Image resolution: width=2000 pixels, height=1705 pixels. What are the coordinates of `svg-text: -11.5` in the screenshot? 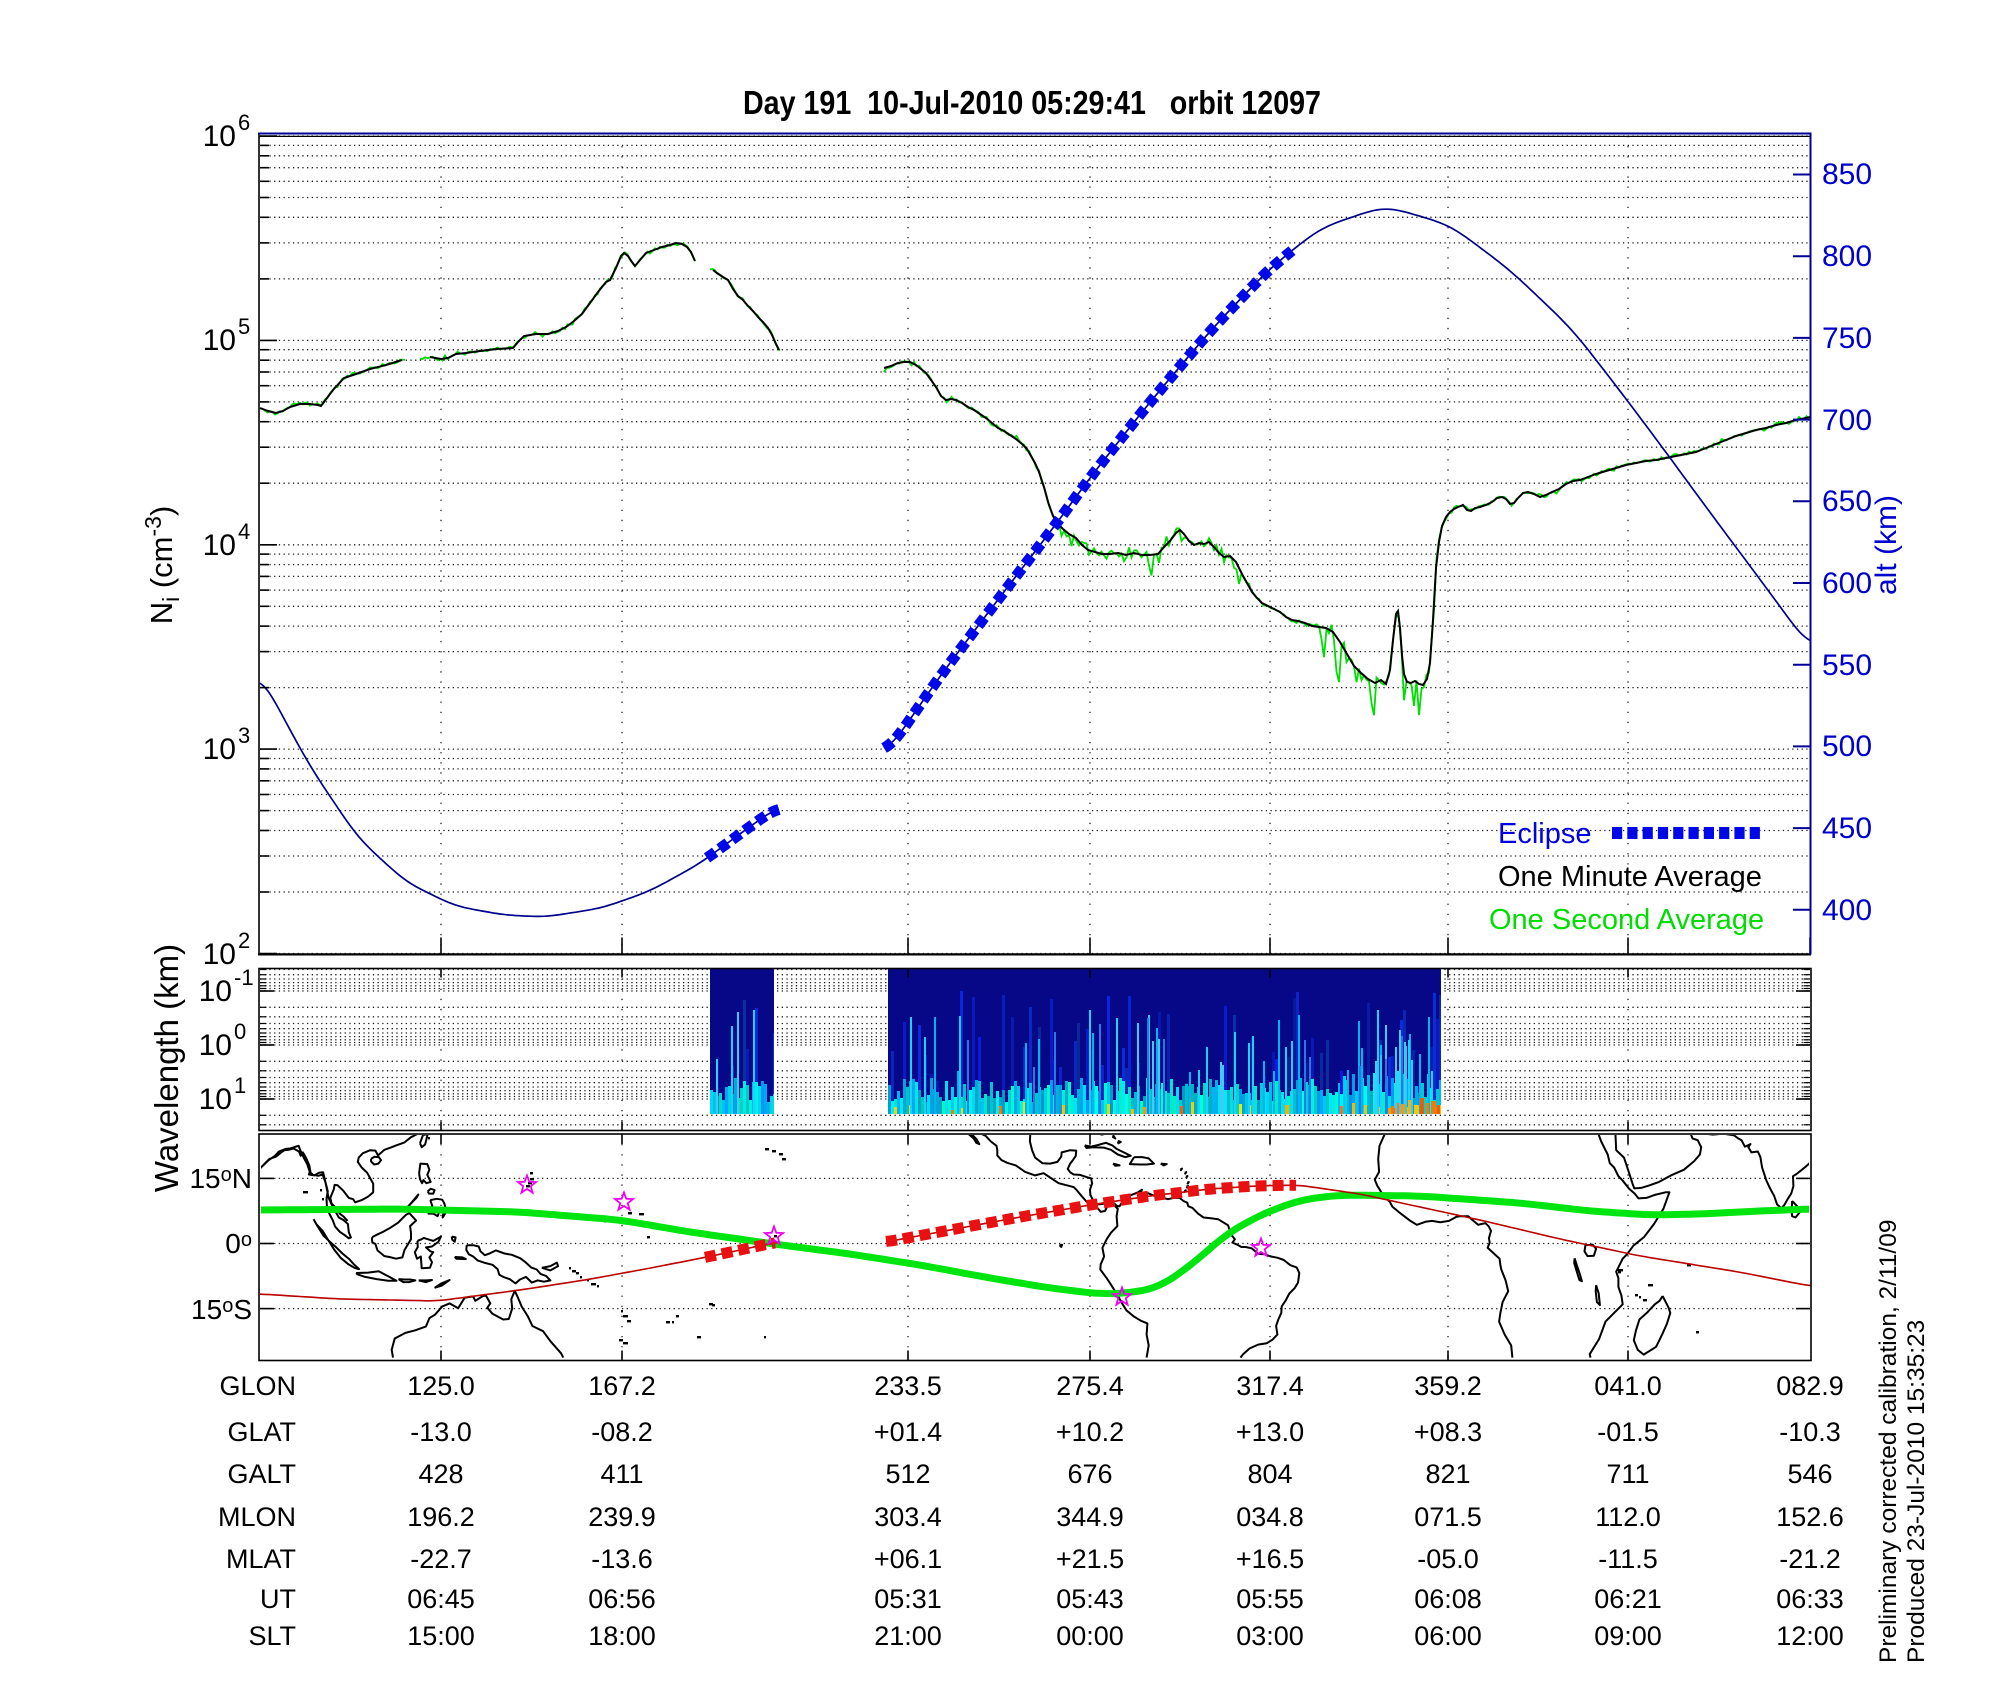 It's located at (1628, 1559).